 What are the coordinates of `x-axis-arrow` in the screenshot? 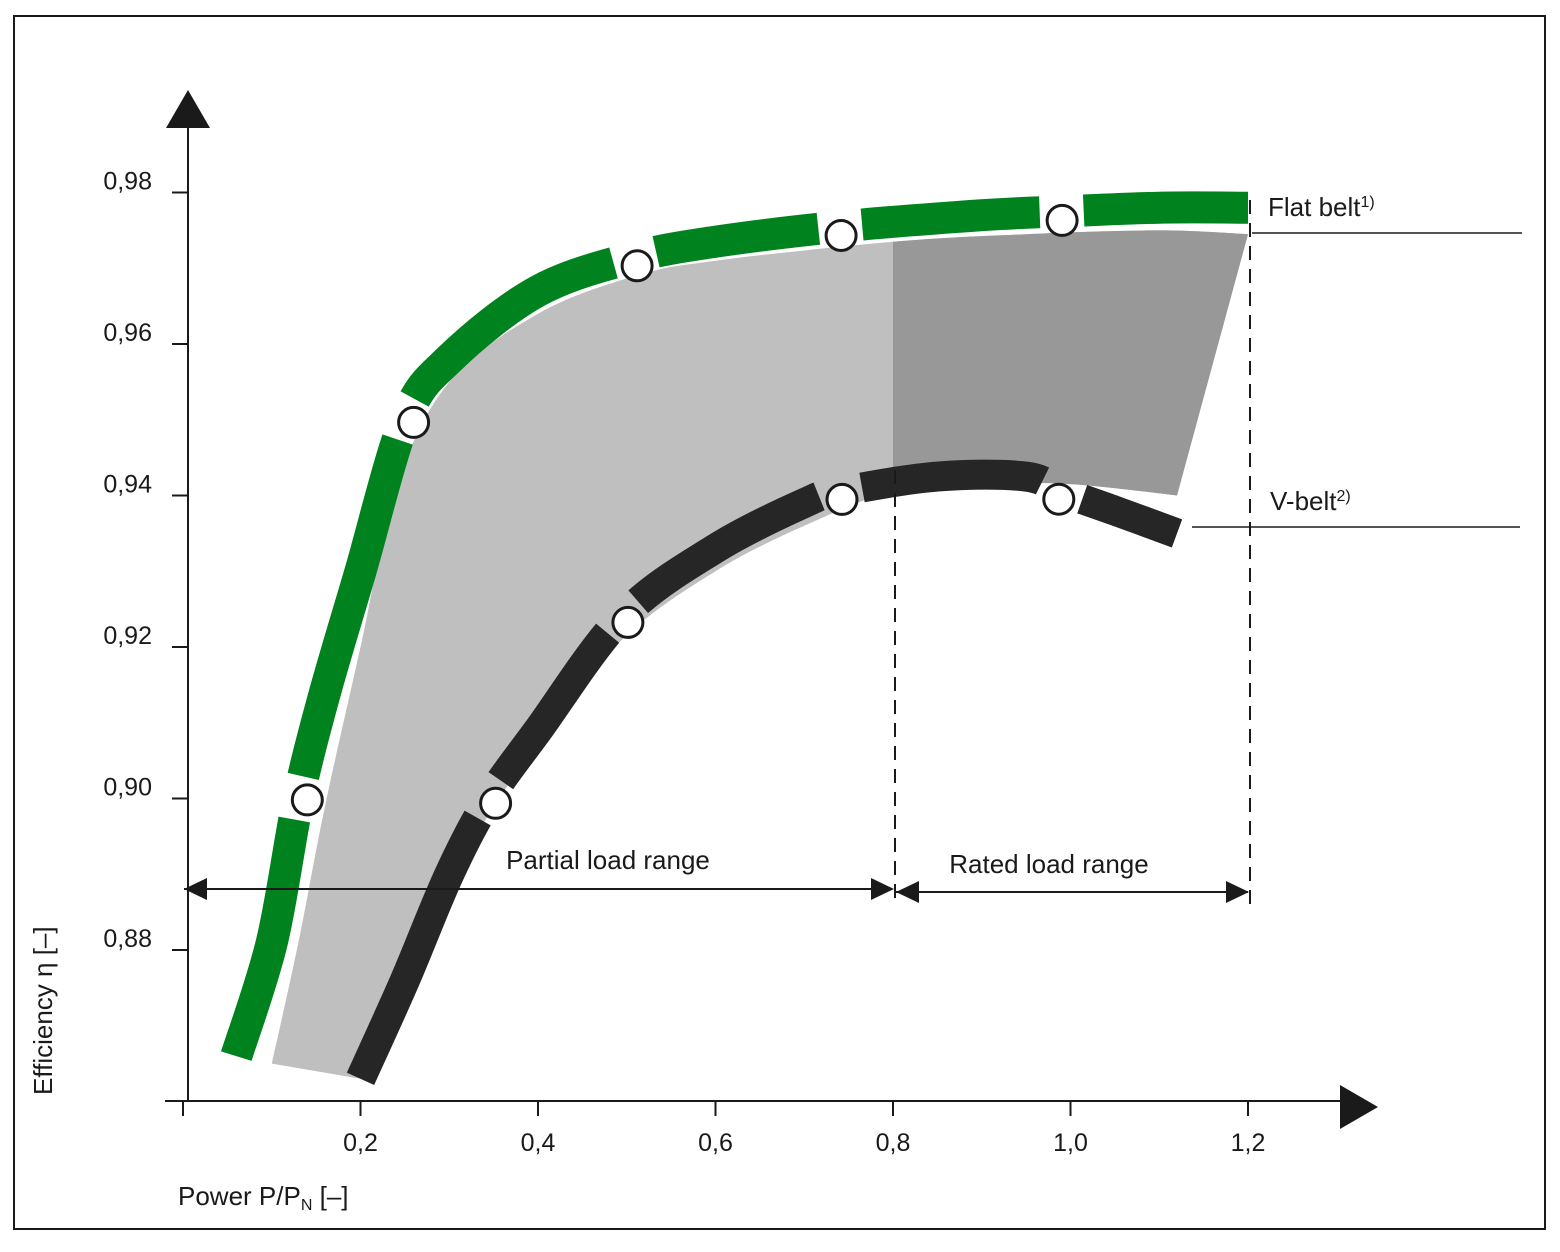 It's located at (1359, 1107).